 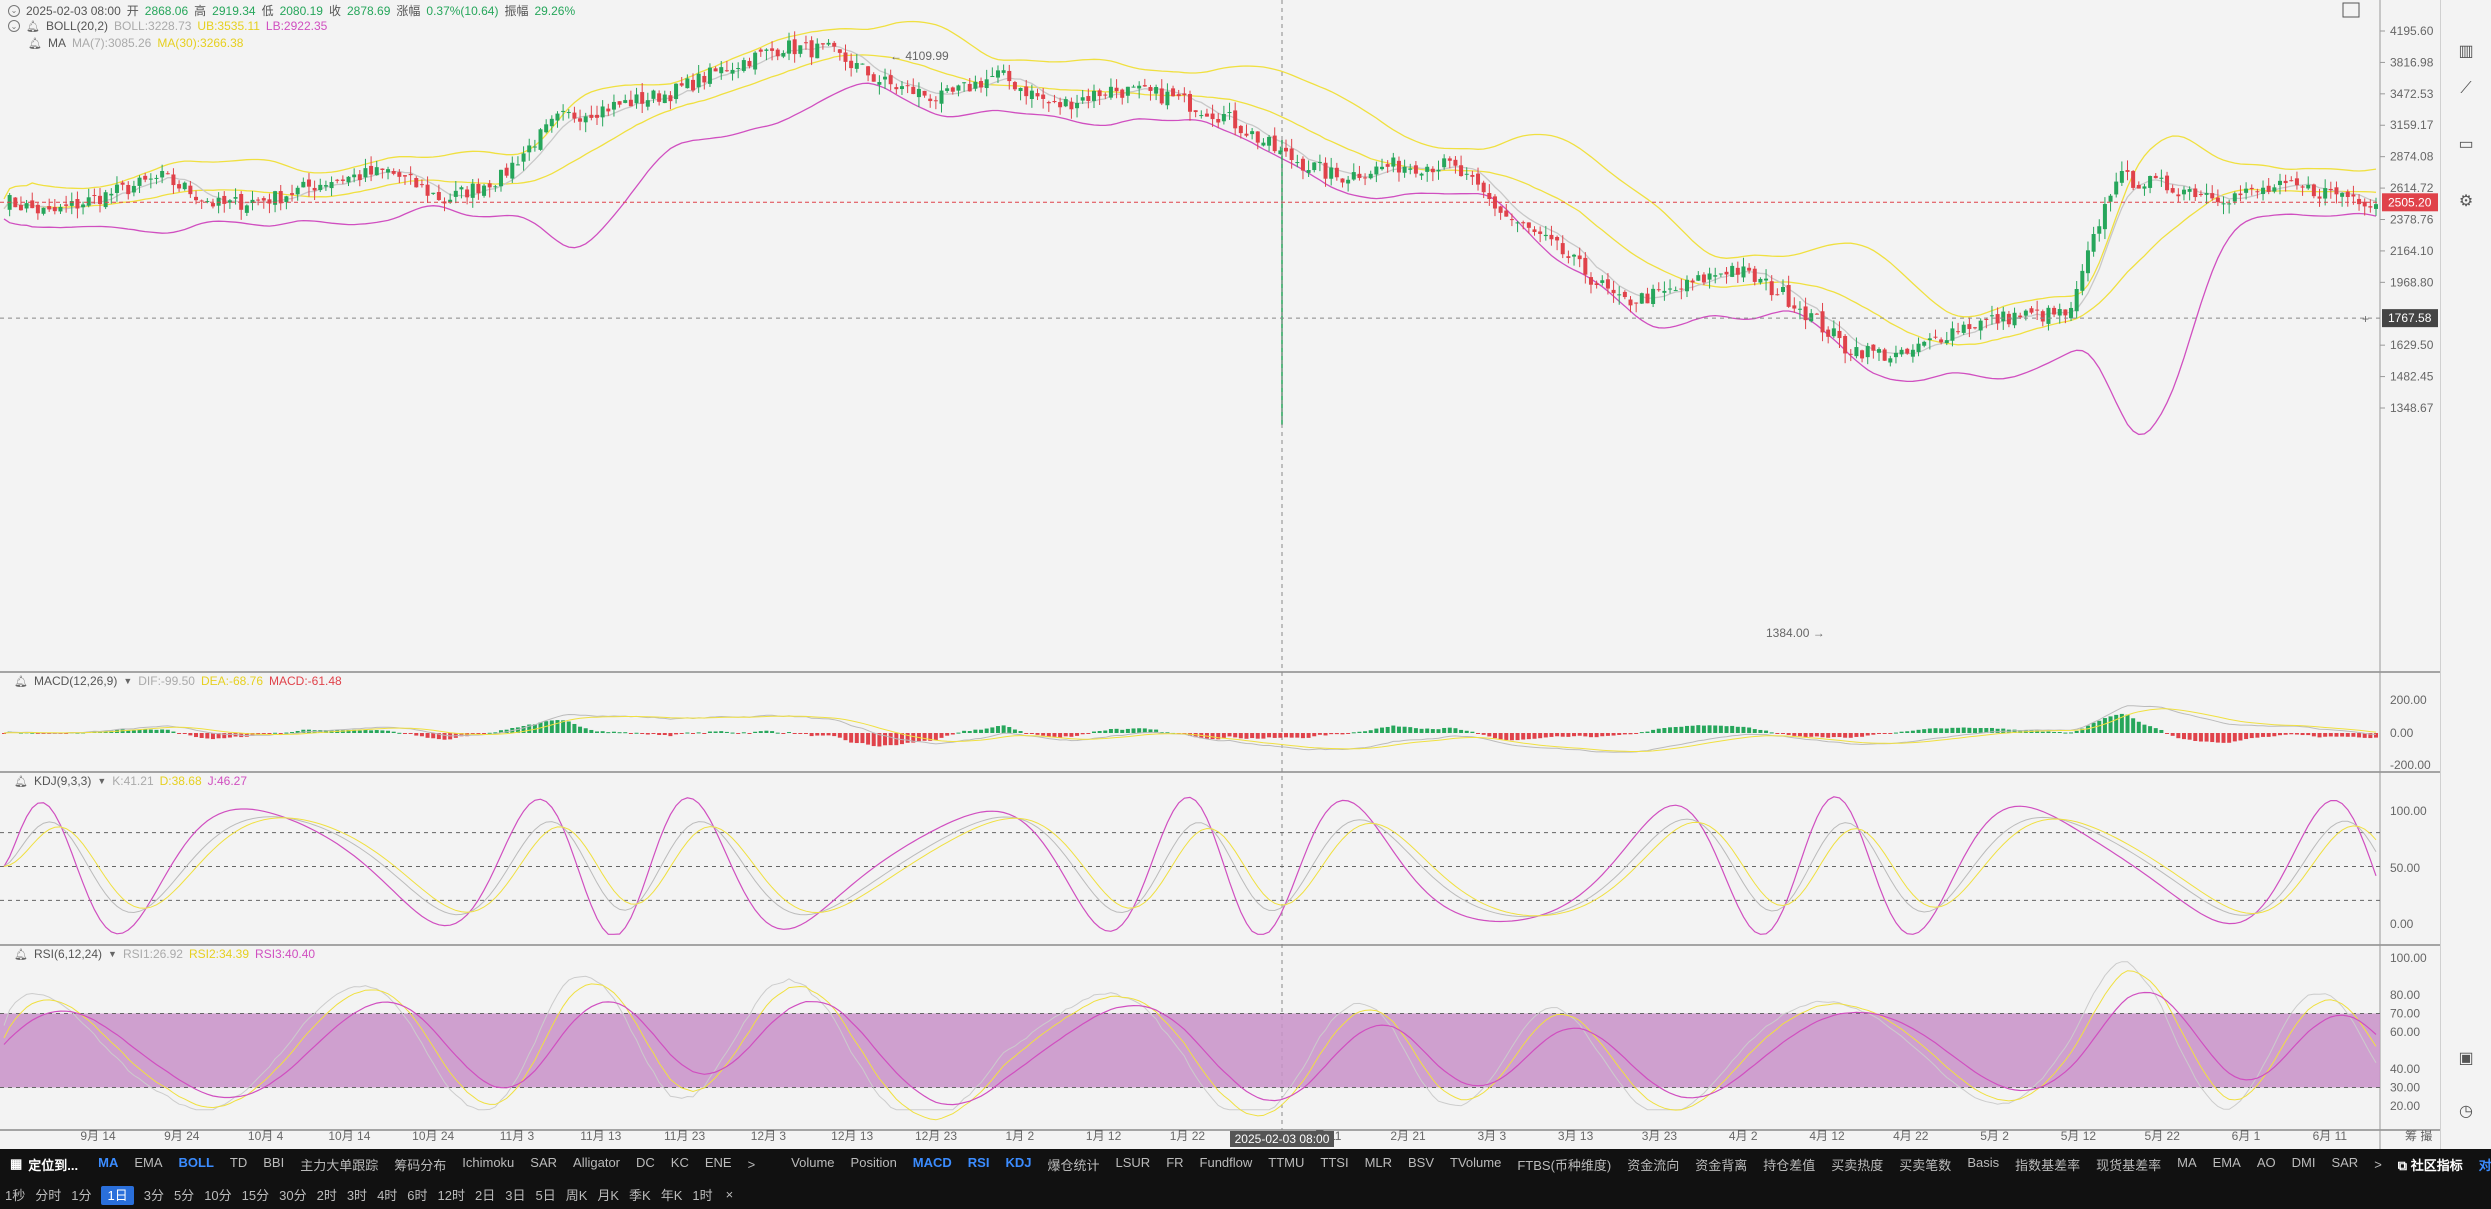 I want to click on interval-18: 月K, so click(x=608, y=1195).